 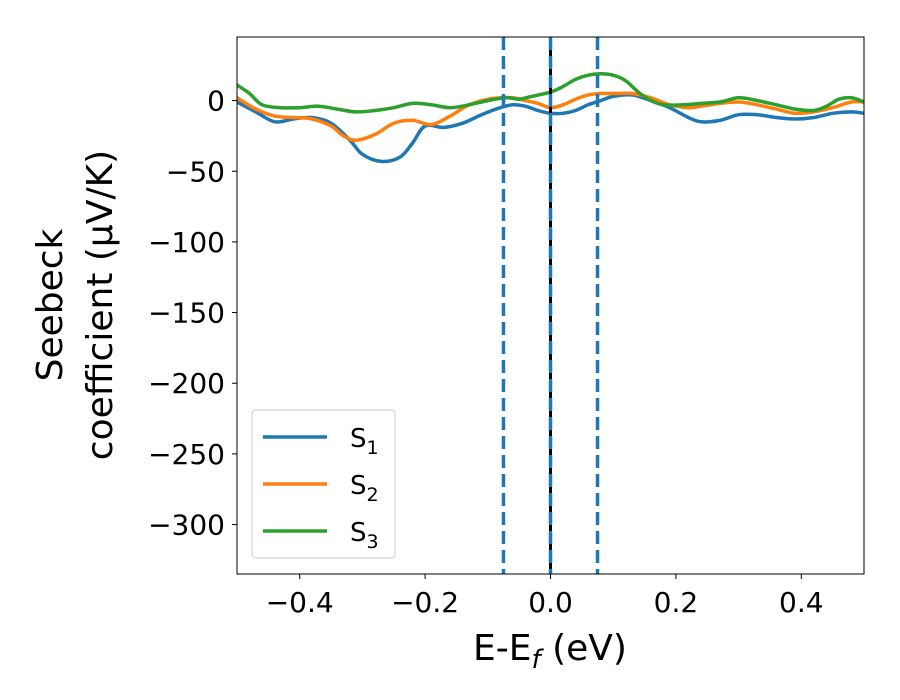 I want to click on y-tick-label: 0, so click(x=216, y=101).